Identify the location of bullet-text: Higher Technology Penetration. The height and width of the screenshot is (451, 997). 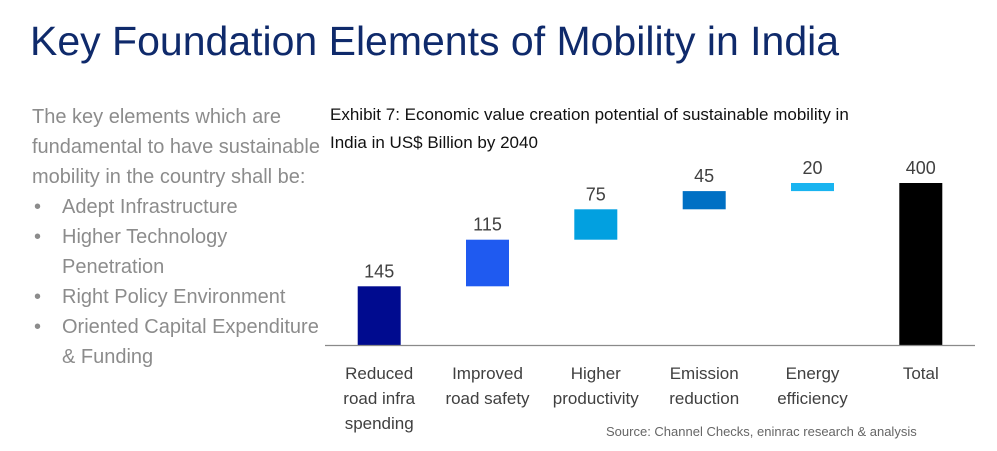
(145, 252).